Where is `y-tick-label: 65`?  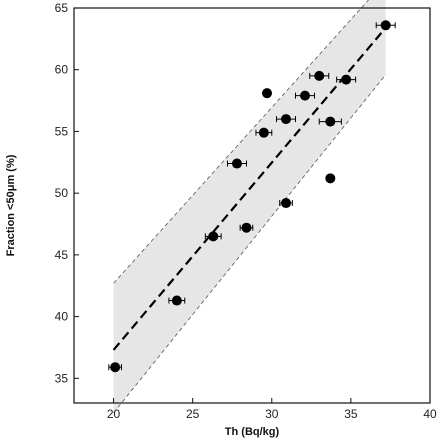 y-tick-label: 65 is located at coordinates (62, 8).